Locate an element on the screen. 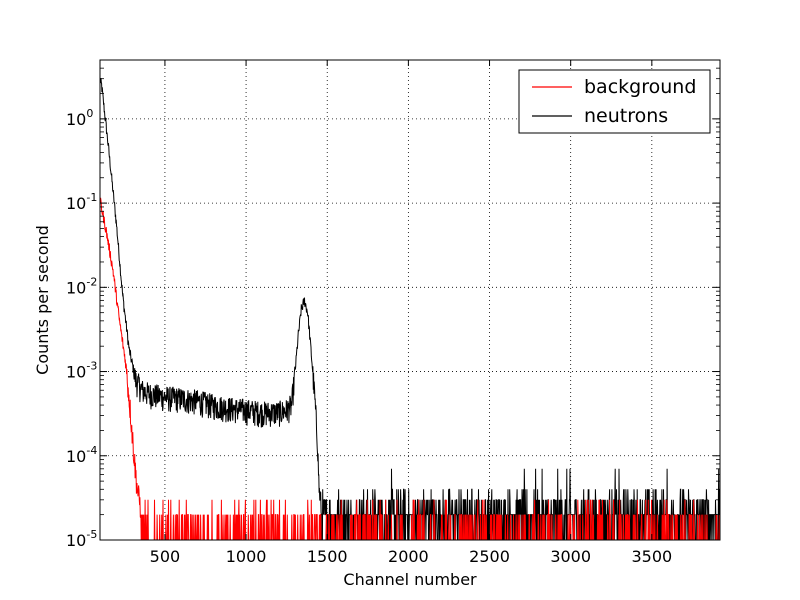  y-tick-exponent: -1 is located at coordinates (91, 197).